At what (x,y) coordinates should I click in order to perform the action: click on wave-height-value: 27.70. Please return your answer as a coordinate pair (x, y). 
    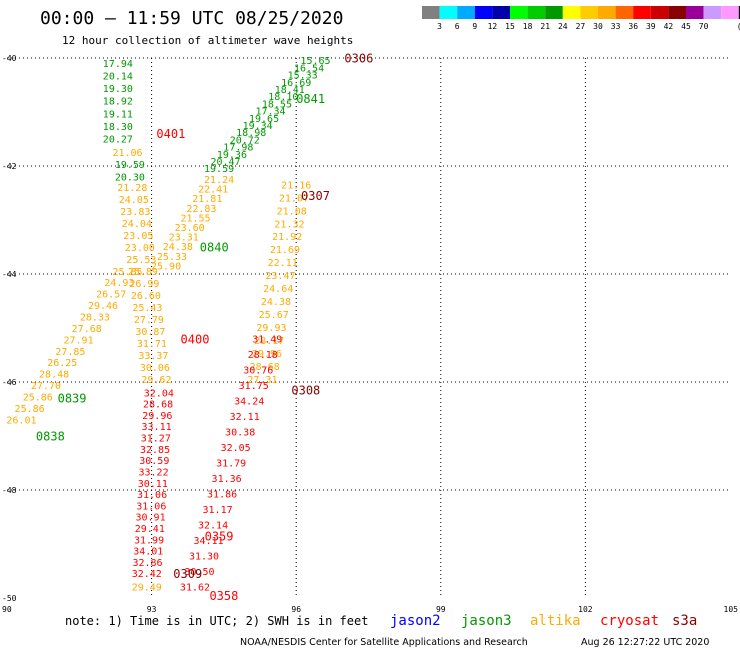
    Looking at the image, I should click on (46, 386).